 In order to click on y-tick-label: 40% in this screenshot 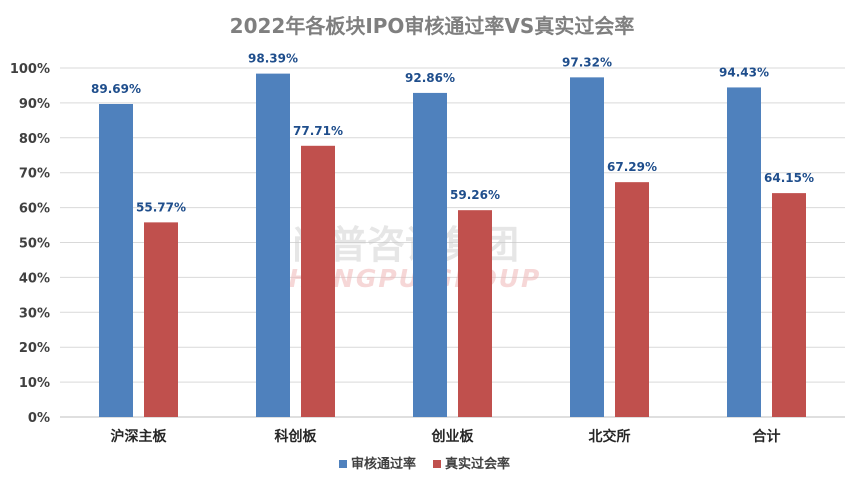, I will do `click(34, 278)`.